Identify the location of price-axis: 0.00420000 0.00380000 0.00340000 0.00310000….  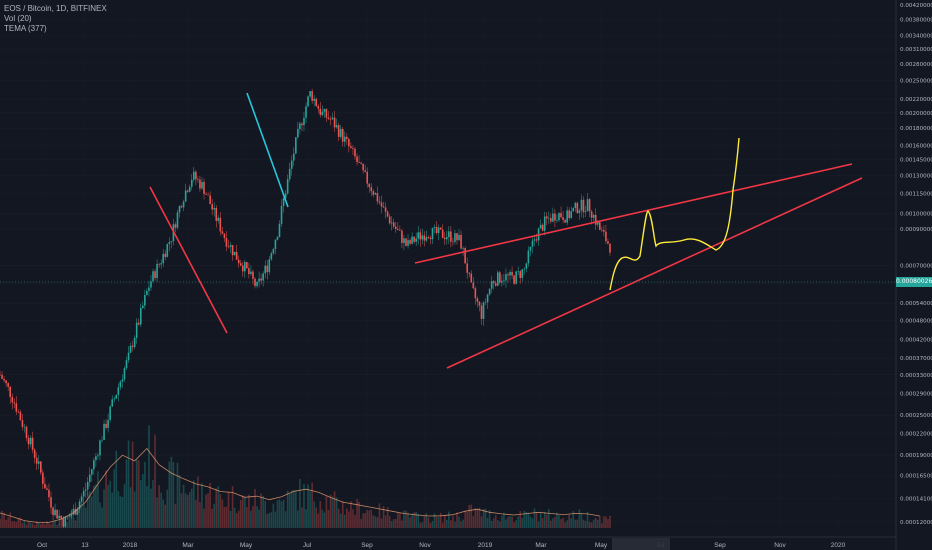
(913, 275).